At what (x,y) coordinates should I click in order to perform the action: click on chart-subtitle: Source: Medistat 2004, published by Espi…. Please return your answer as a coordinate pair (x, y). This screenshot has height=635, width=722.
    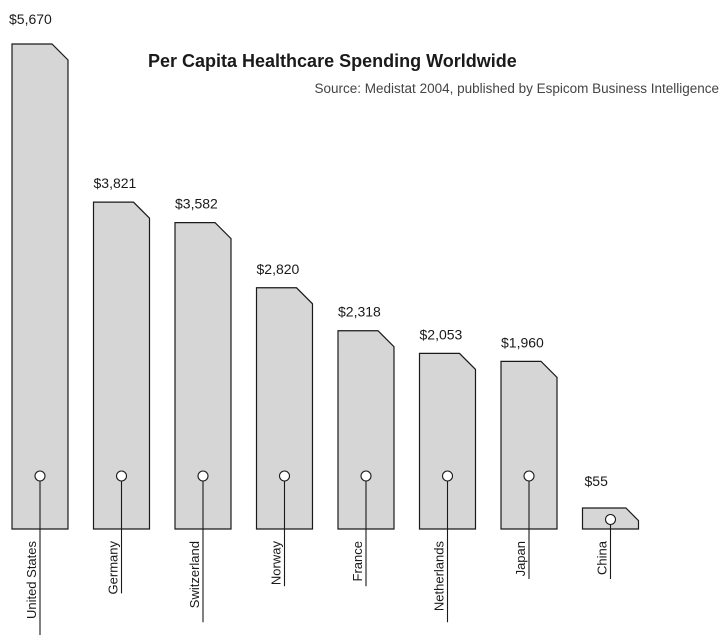
    Looking at the image, I should click on (517, 88).